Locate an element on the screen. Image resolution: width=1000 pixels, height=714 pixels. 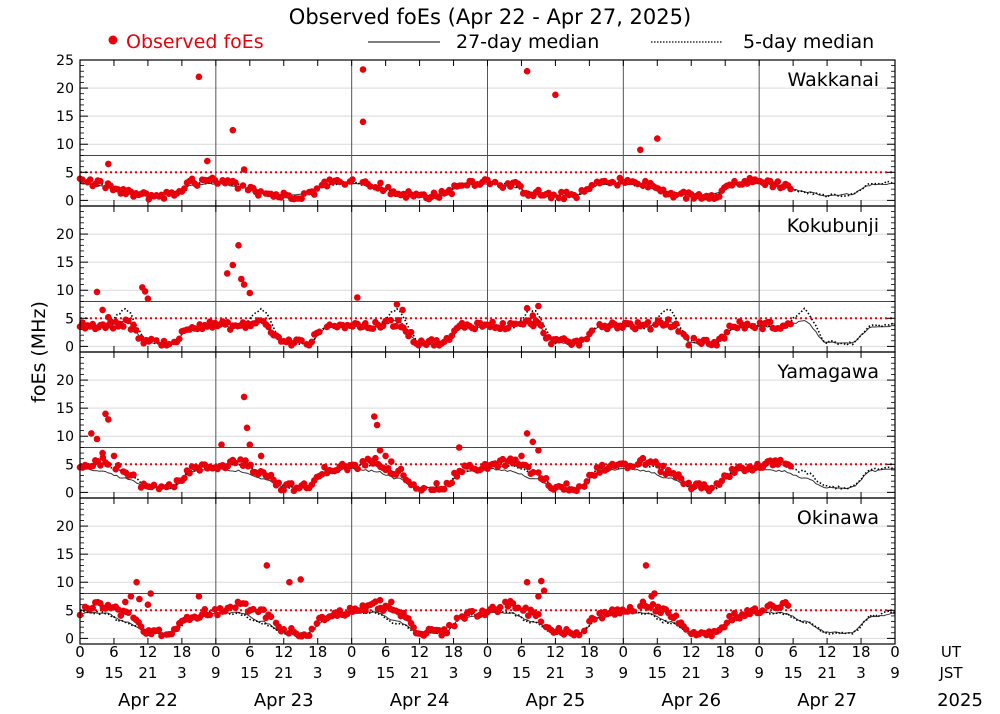
jst-tick-label: 21 is located at coordinates (419, 673).